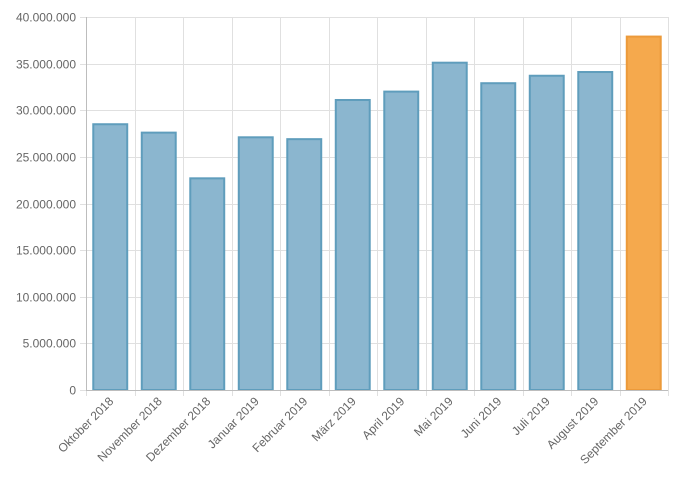 This screenshot has height=478, width=690. What do you see at coordinates (643, 213) in the screenshot?
I see `bar-september-2019` at bounding box center [643, 213].